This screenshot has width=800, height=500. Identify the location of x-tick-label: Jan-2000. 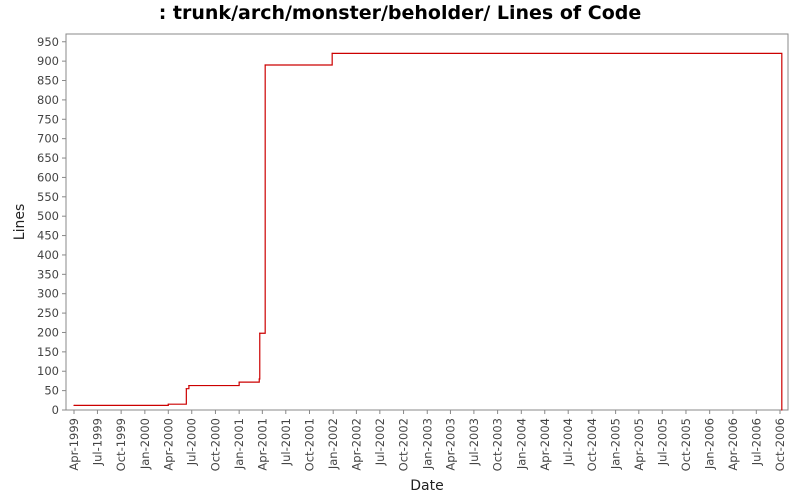
(145, 444).